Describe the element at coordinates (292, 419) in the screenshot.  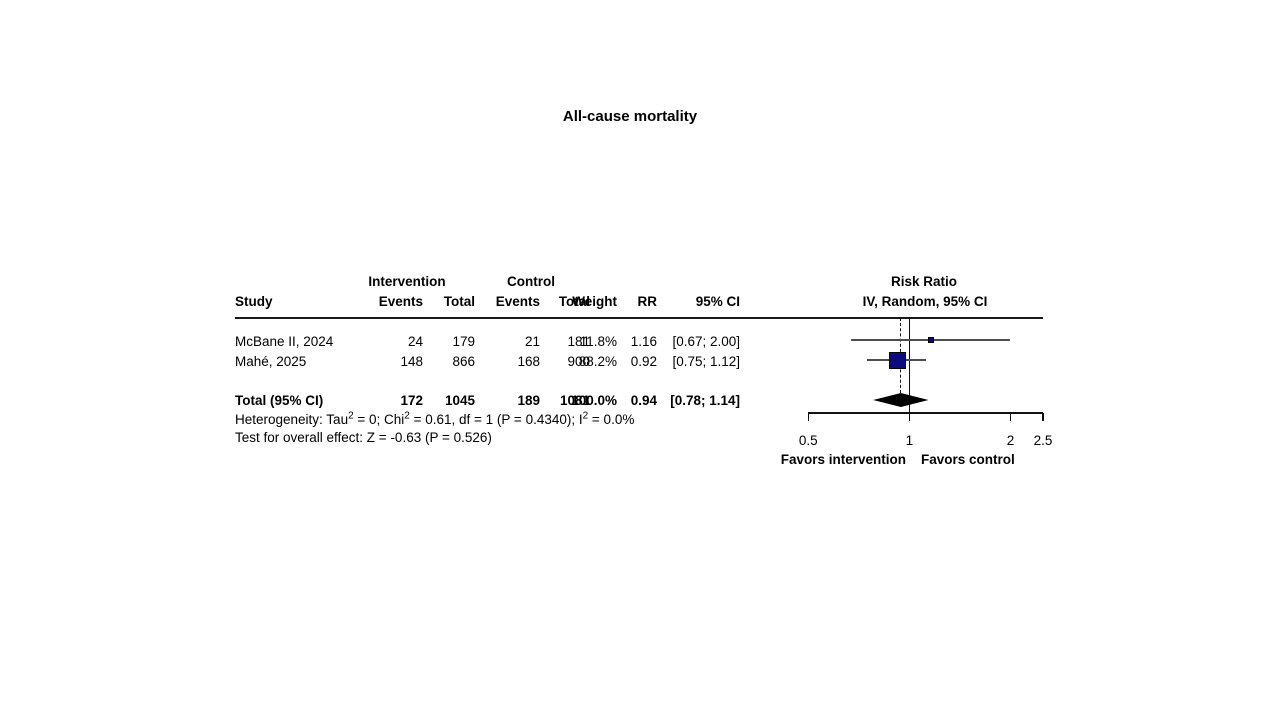
I see `het-seg: Heterogeneity: Tau` at that location.